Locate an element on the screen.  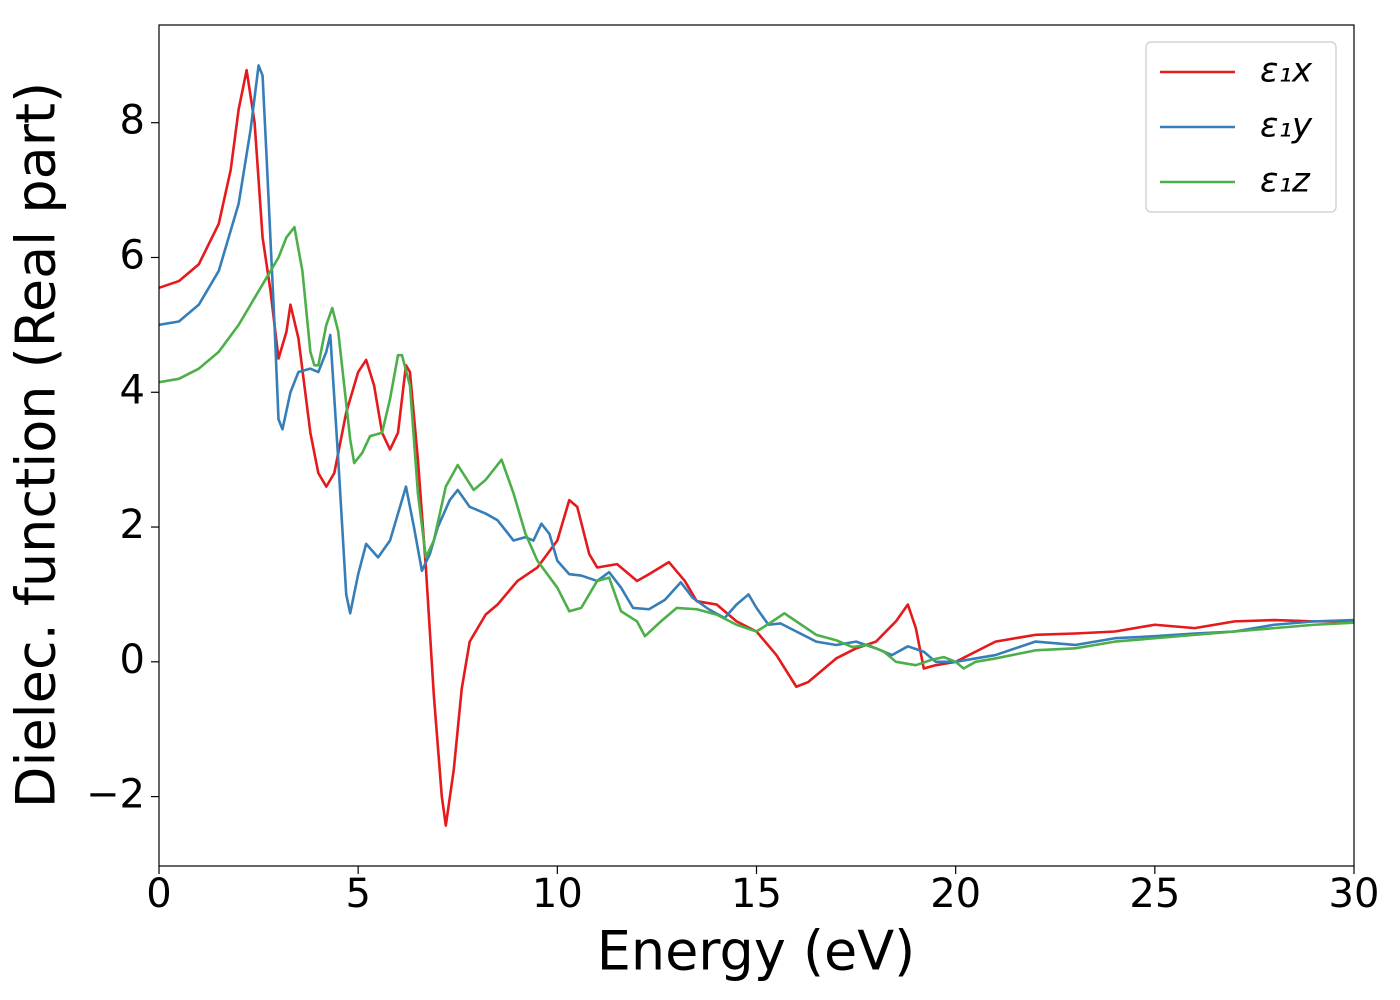
y-tick-label: 2 is located at coordinates (132, 525).